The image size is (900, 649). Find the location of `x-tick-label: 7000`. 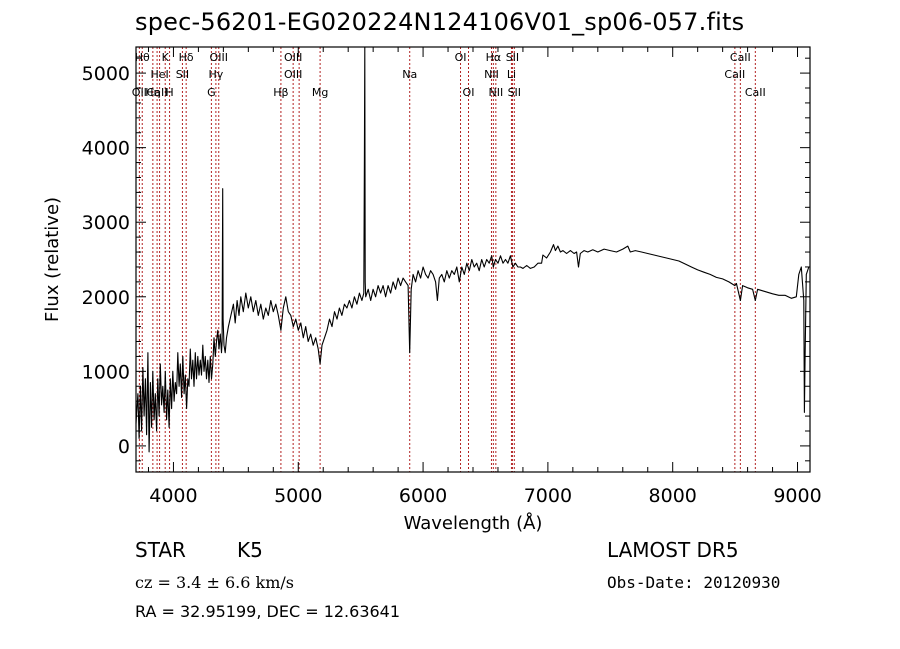

x-tick-label: 7000 is located at coordinates (548, 496).